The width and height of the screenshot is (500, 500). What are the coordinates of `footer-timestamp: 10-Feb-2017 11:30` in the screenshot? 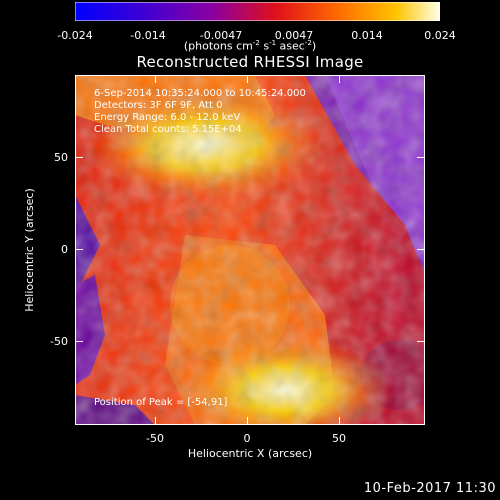 It's located at (429, 488).